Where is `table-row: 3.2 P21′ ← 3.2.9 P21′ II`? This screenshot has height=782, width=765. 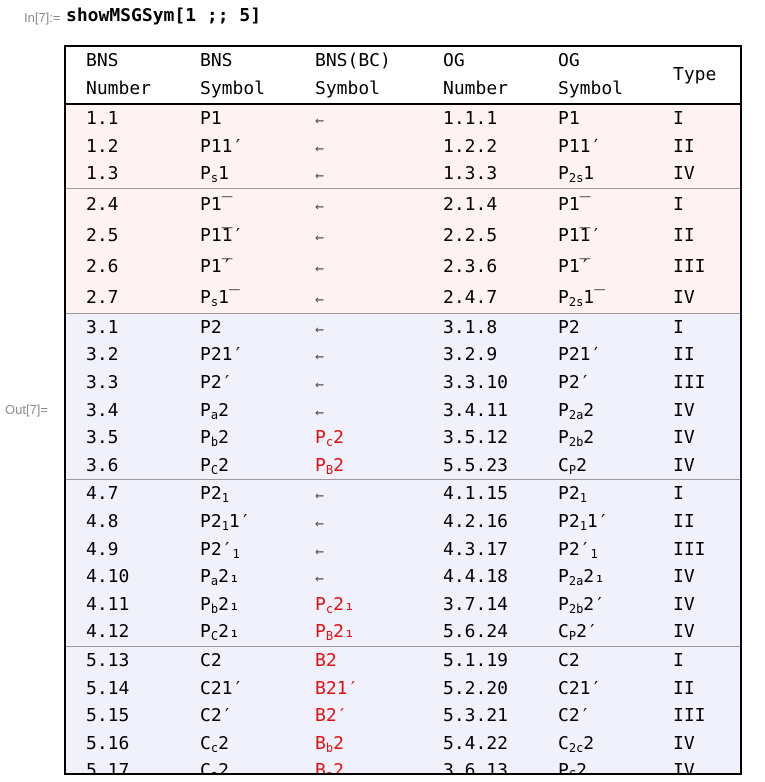 table-row: 3.2 P21′ ← 3.2.9 P21′ II is located at coordinates (403, 355).